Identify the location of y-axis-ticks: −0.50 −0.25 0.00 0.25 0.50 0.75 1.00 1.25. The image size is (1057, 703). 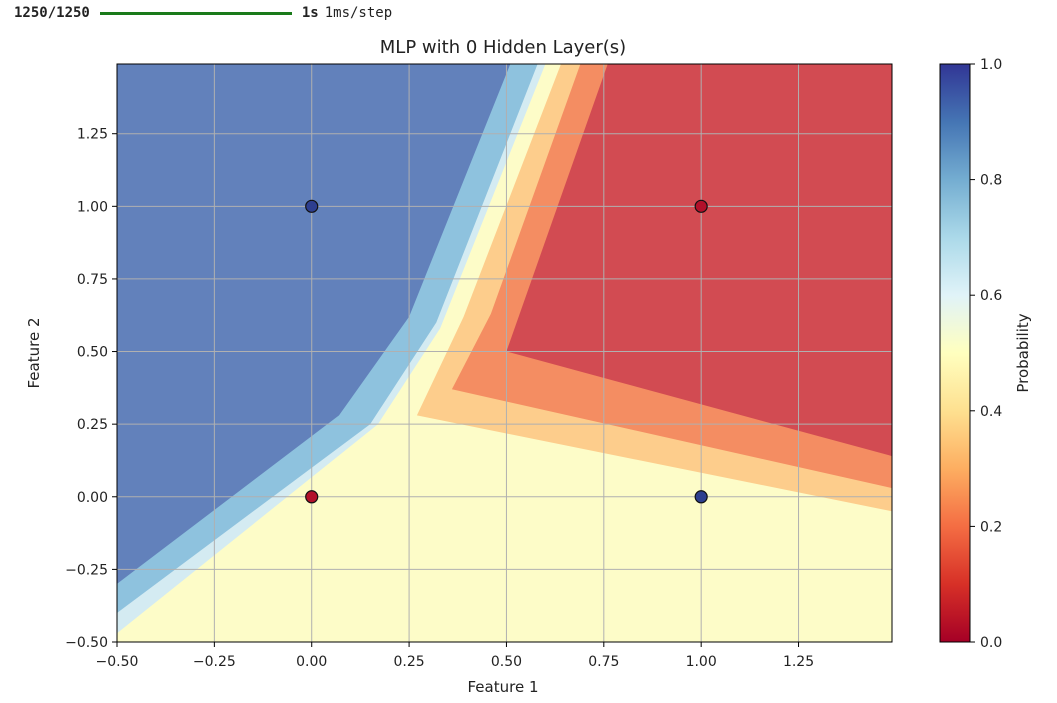
(91, 389).